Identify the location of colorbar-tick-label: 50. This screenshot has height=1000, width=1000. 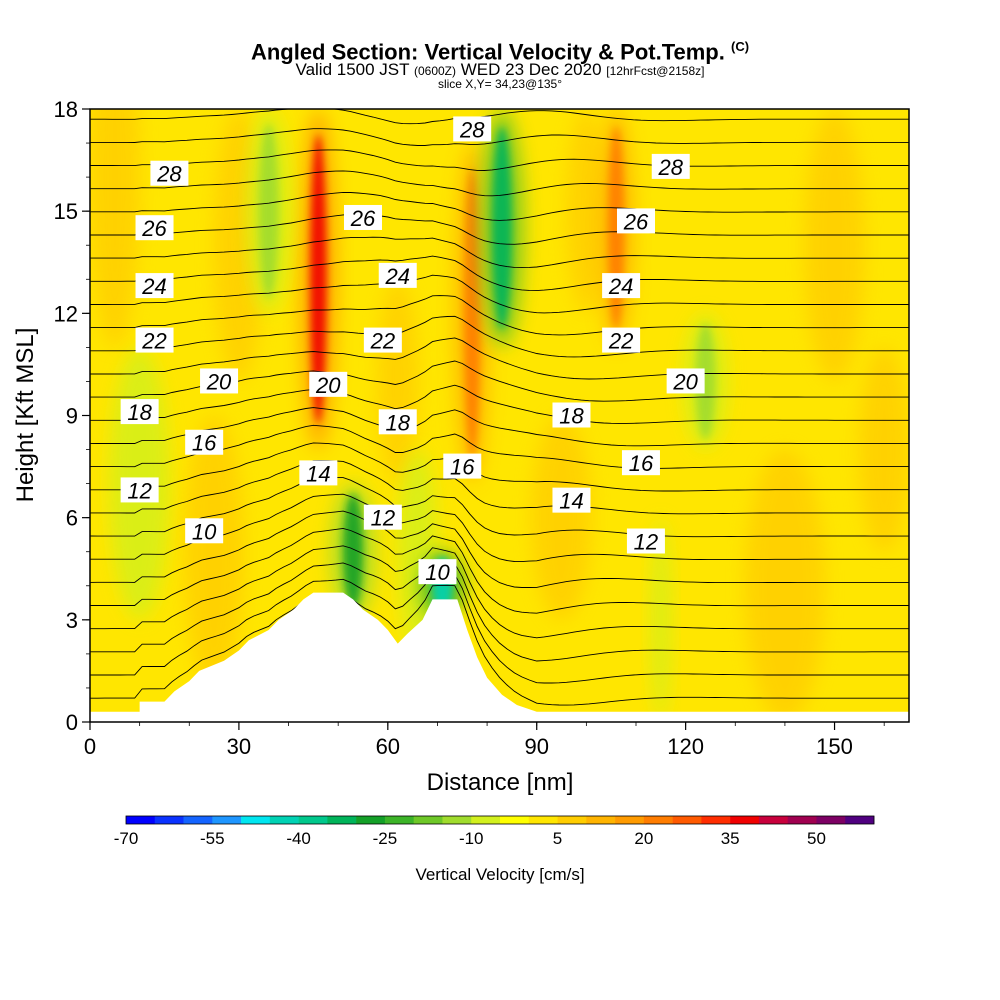
(816, 838).